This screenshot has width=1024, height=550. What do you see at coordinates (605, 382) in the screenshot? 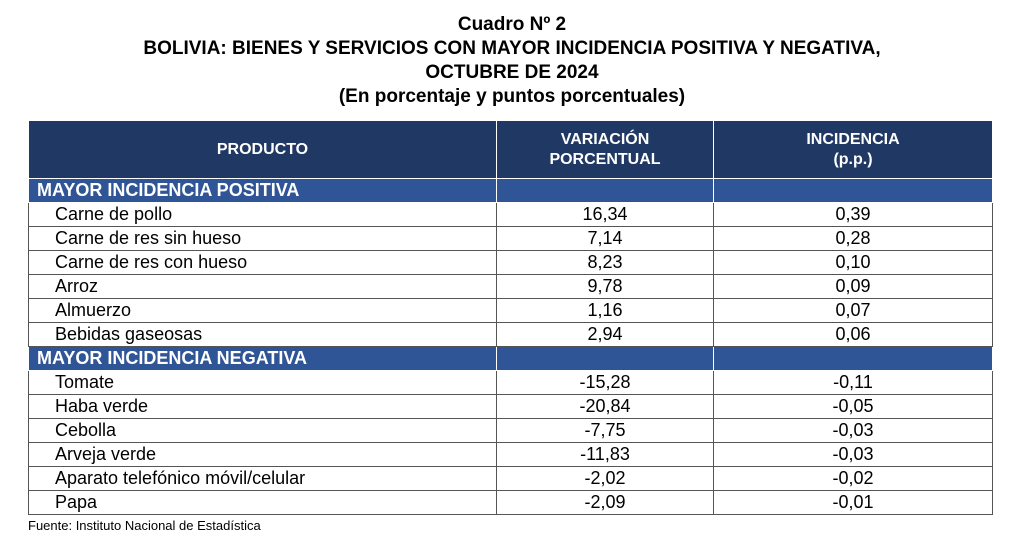
I see `cell-variacion: -15,28` at bounding box center [605, 382].